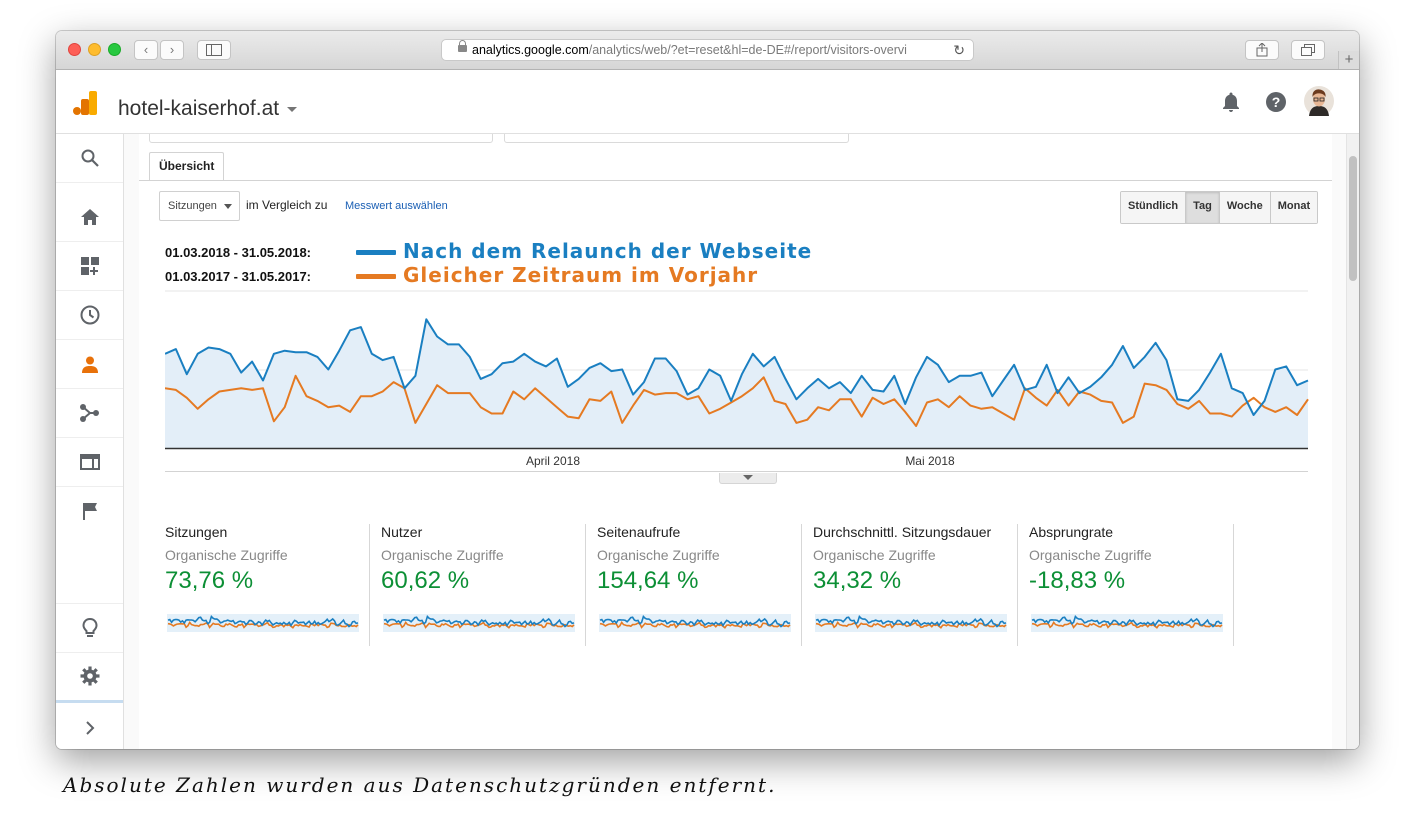 Image resolution: width=1415 pixels, height=829 pixels. What do you see at coordinates (1077, 580) in the screenshot?
I see `tile-change-value: -18,83 %` at bounding box center [1077, 580].